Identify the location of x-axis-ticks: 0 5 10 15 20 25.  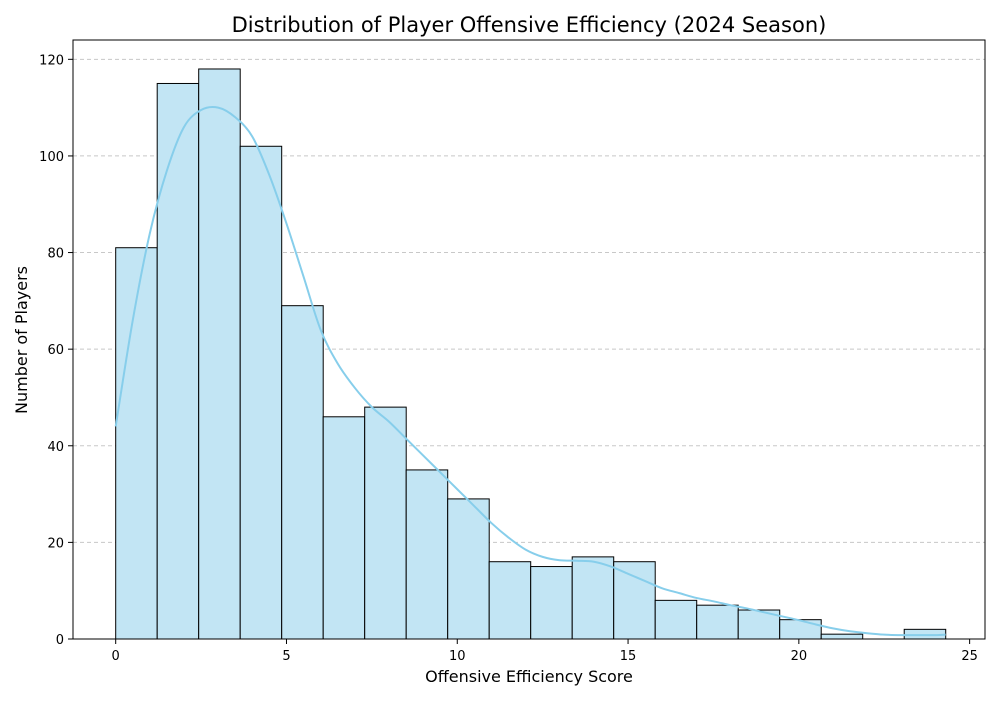
(545, 651).